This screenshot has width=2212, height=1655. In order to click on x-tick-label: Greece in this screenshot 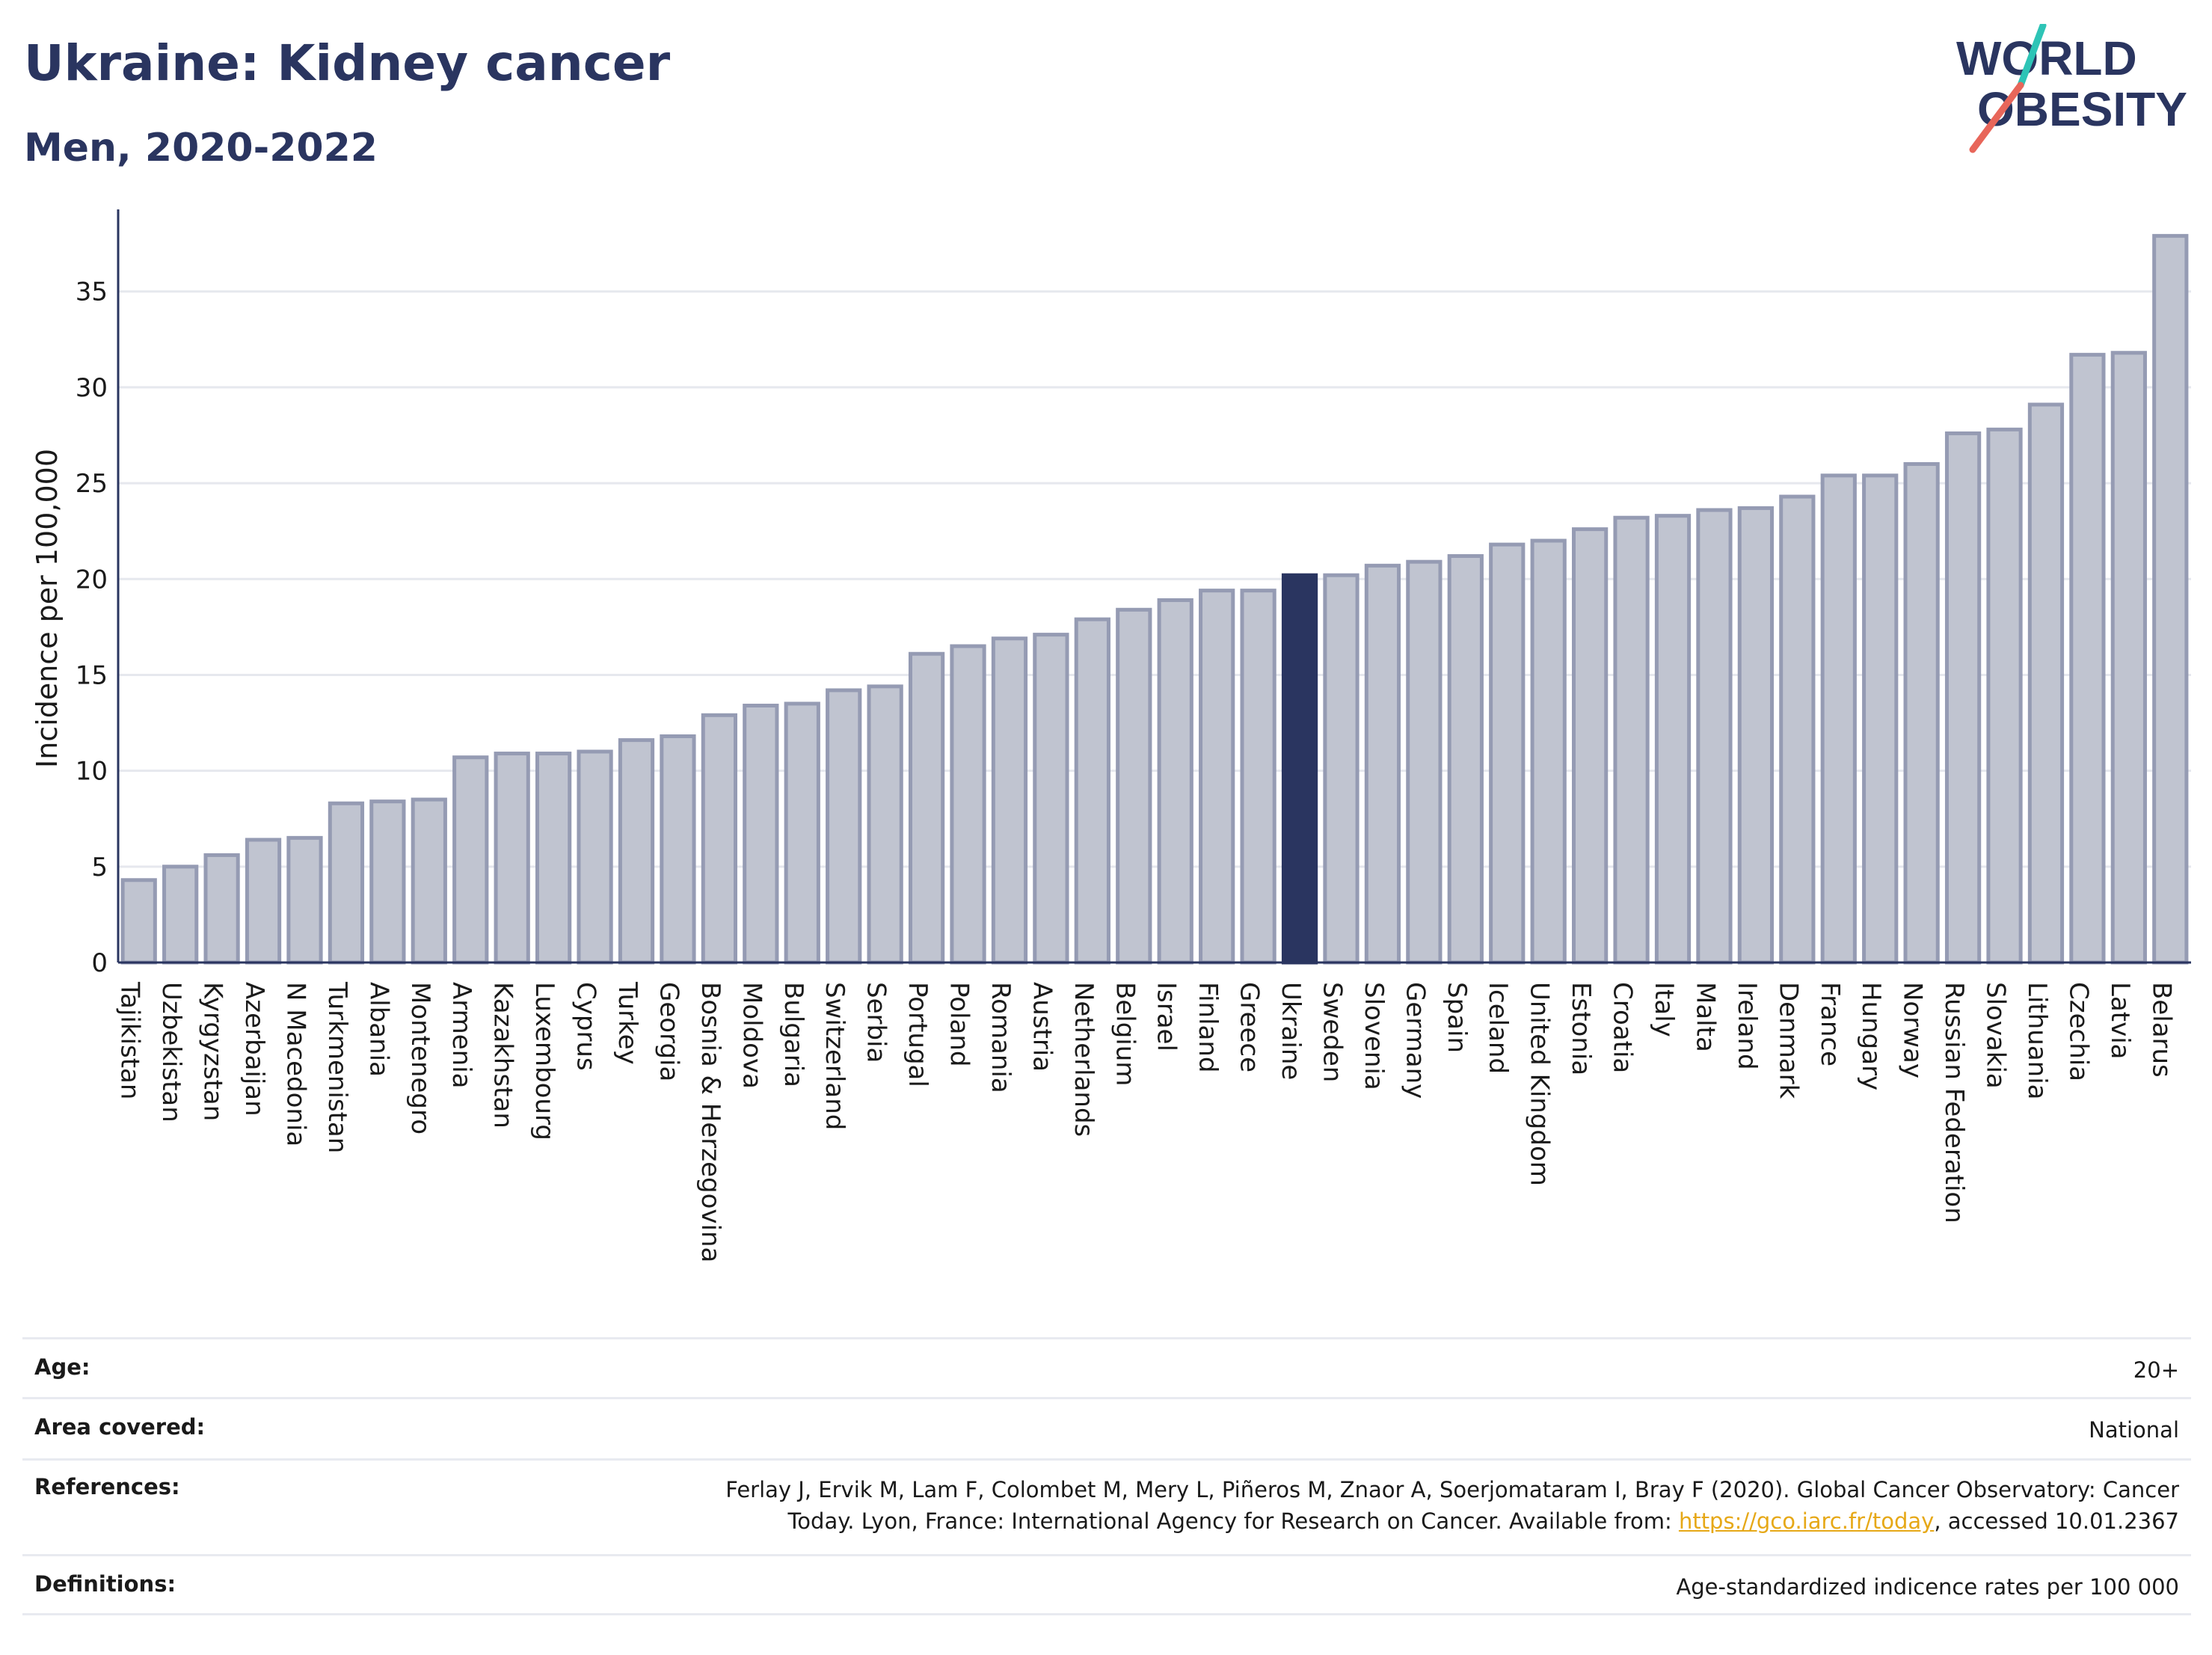, I will do `click(1250, 1027)`.